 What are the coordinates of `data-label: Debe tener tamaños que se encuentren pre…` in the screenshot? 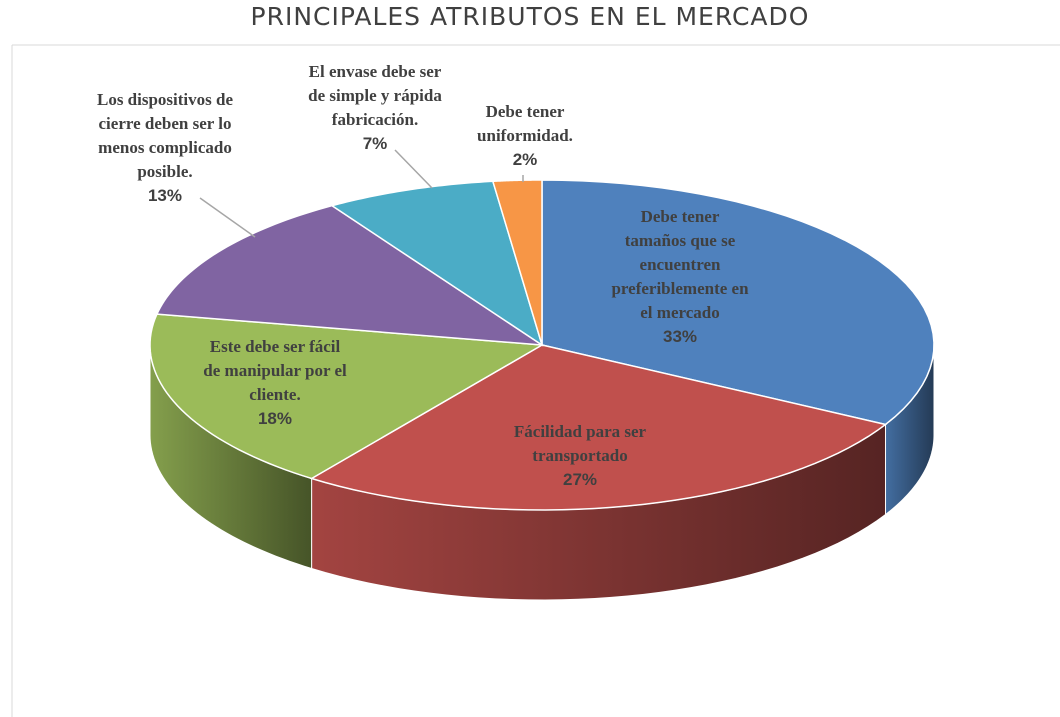 It's located at (679, 277).